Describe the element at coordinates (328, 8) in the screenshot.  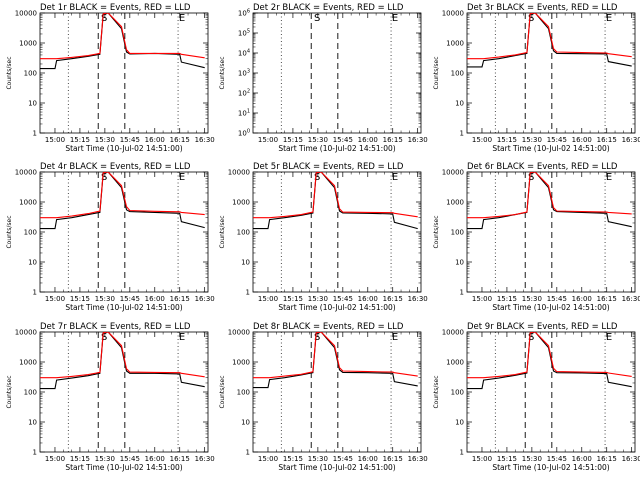
I see `panel-title: Det 2r BLACK = Events, RED = LLD` at that location.